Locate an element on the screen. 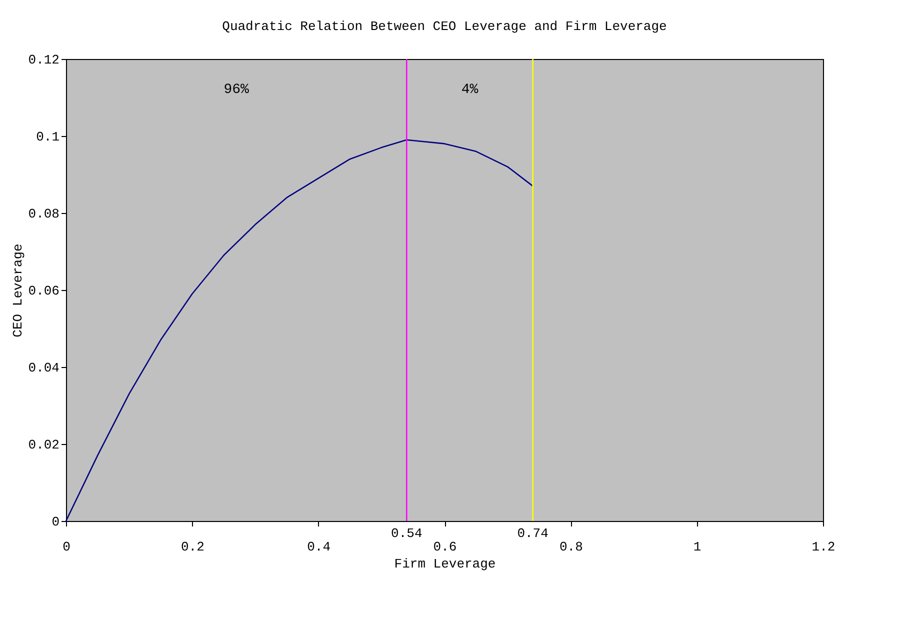 This screenshot has height=632, width=916. x-tick-label: 0.4 is located at coordinates (319, 547).